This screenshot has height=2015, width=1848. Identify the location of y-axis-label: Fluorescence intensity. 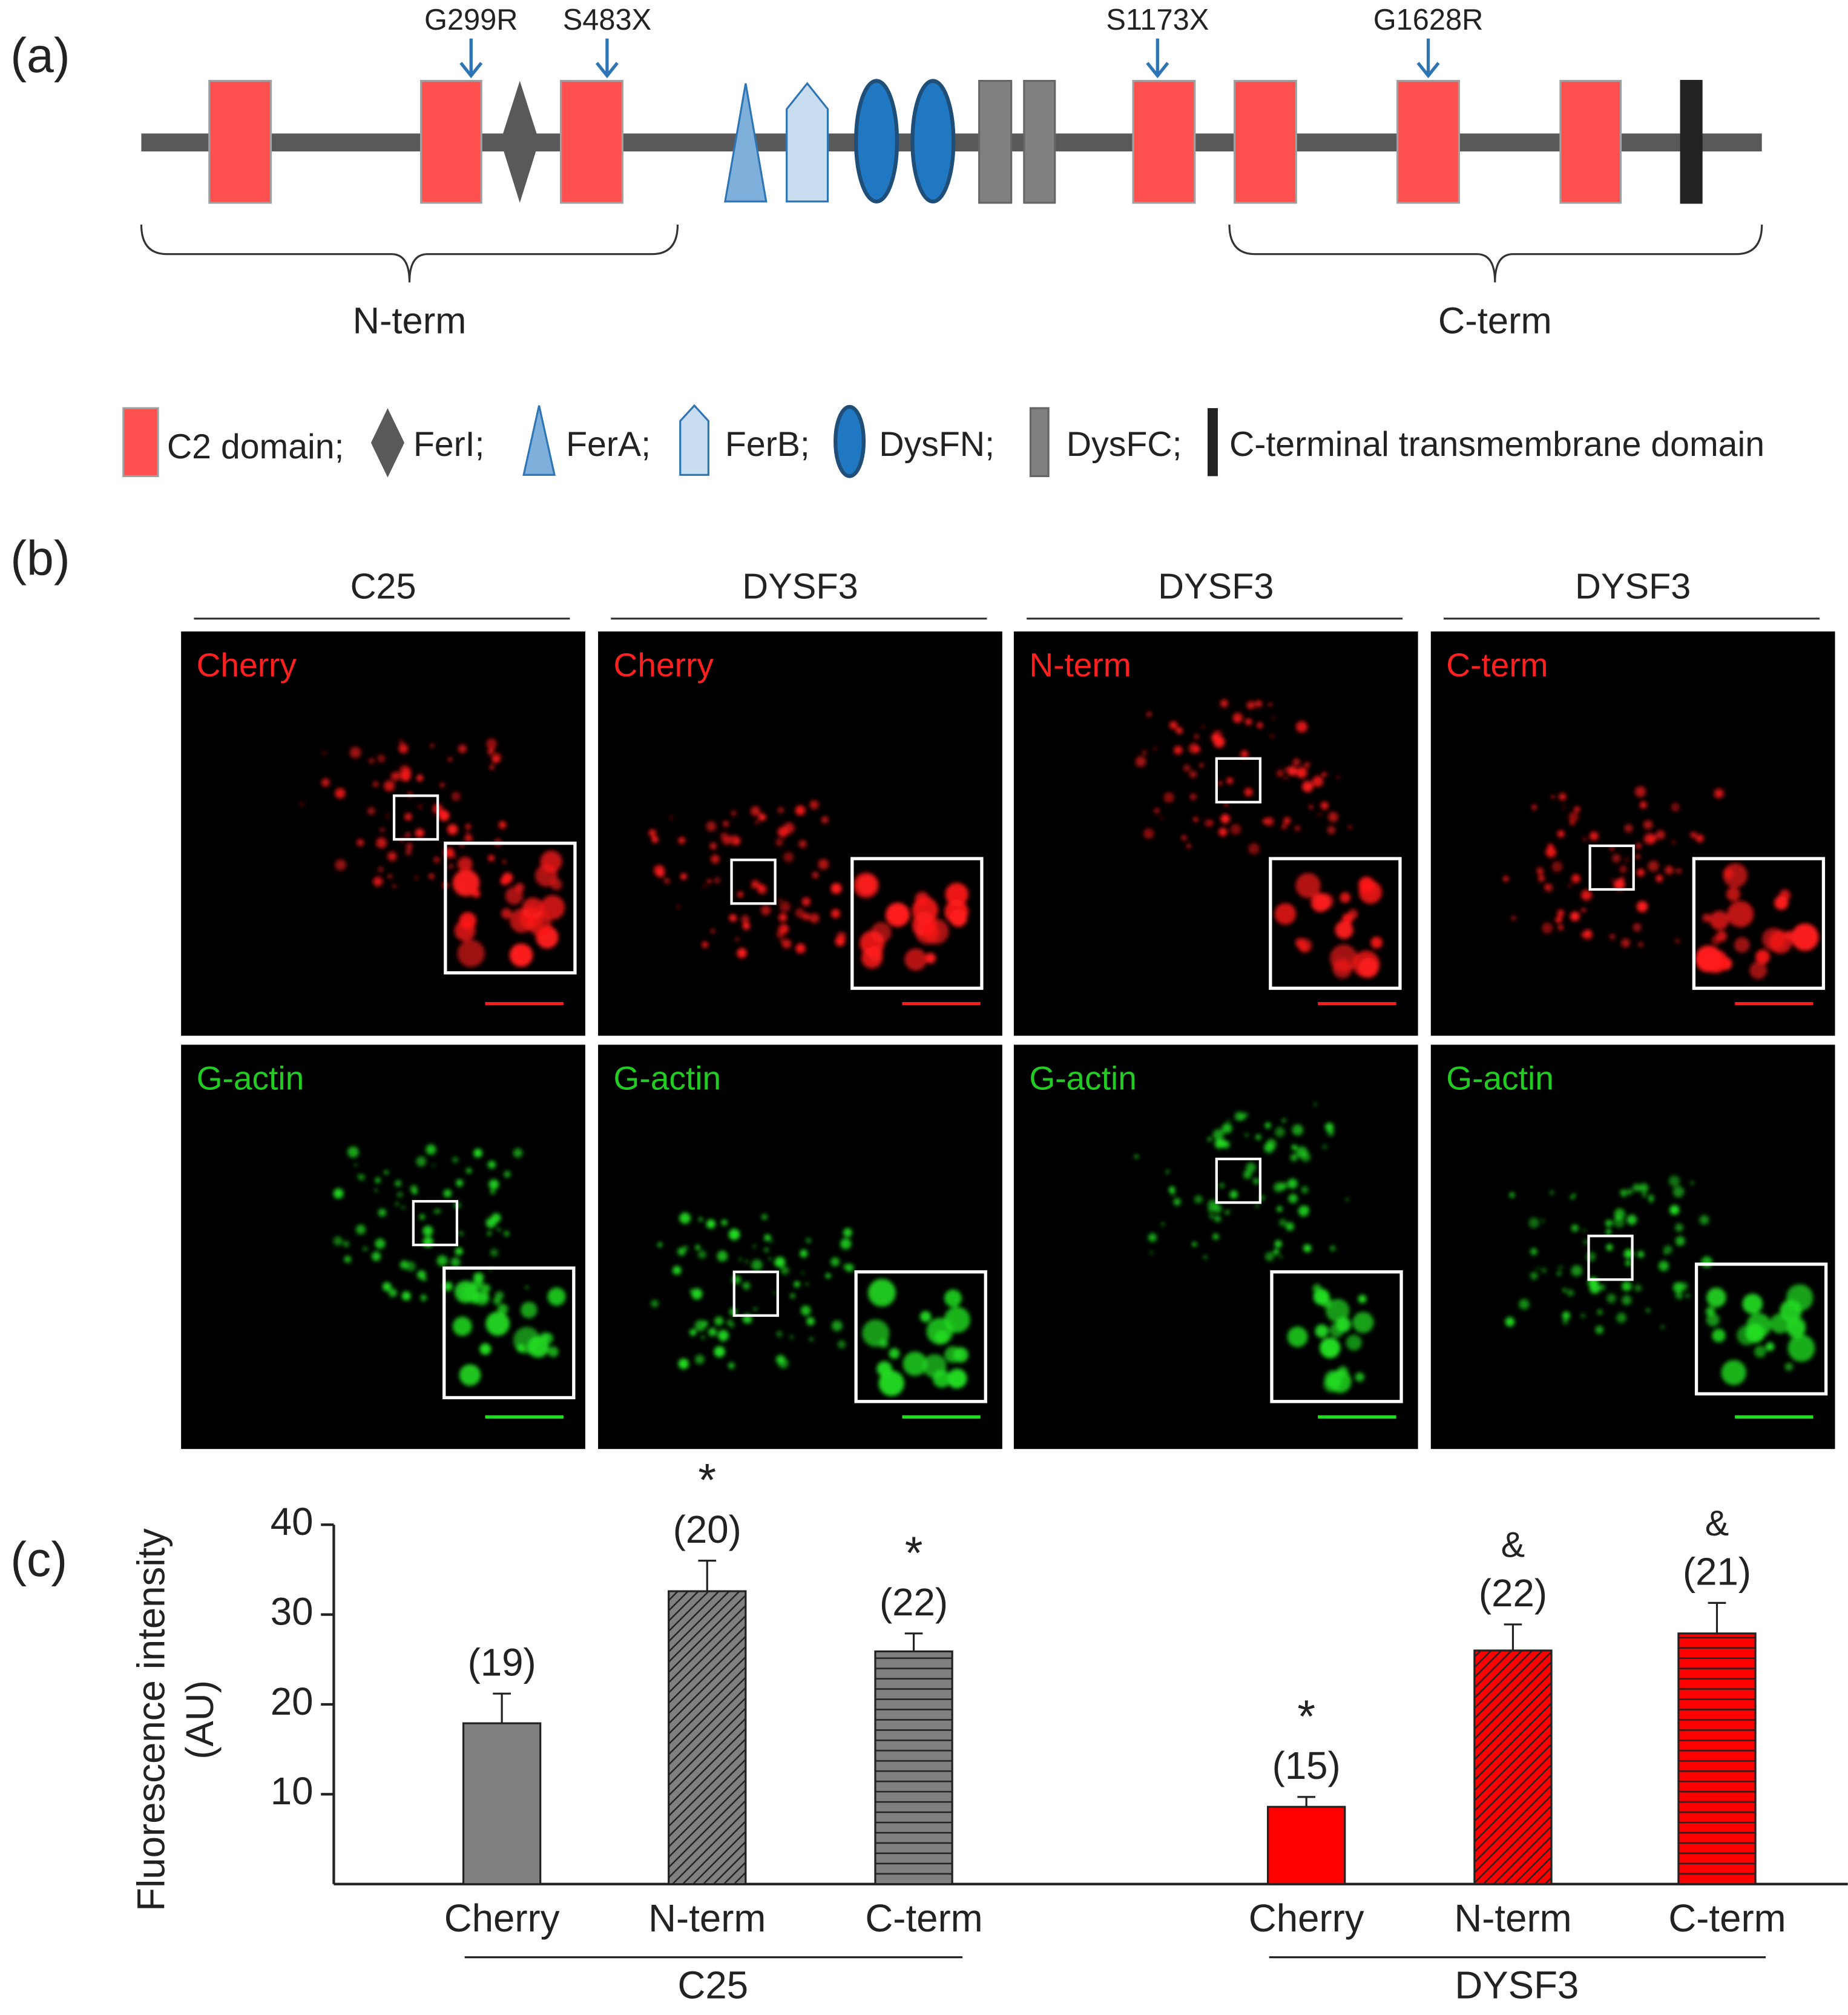
(151, 1719).